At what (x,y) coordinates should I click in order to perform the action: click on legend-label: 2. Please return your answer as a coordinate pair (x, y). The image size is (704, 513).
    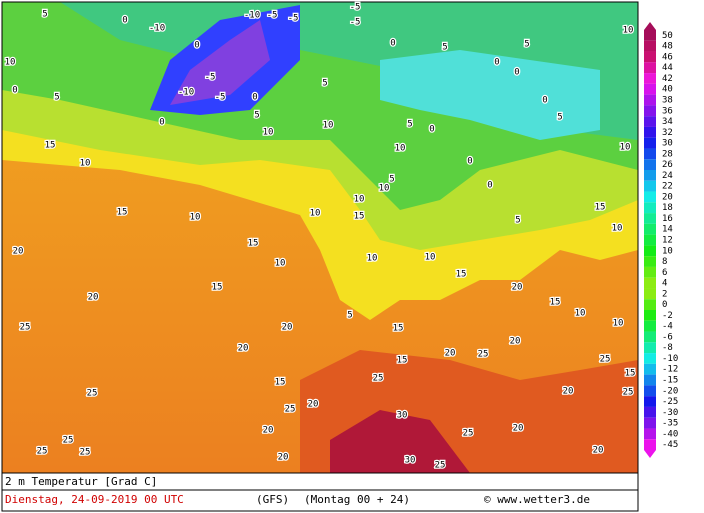
    Looking at the image, I should click on (664, 294).